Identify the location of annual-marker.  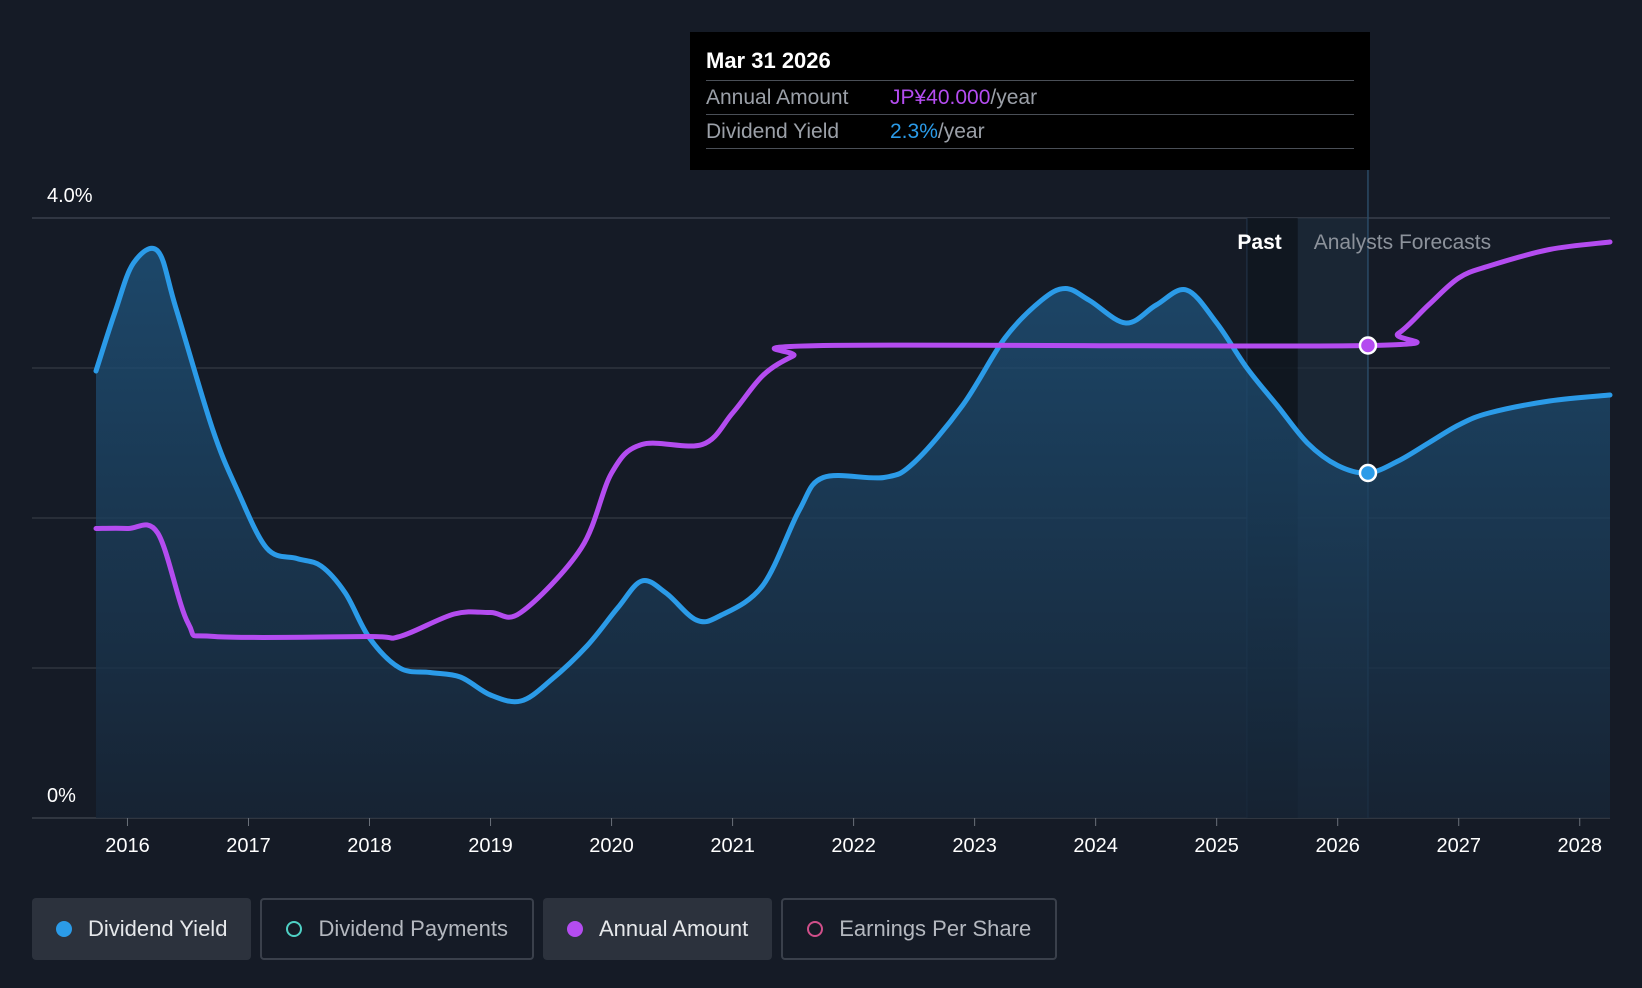
(1368, 345).